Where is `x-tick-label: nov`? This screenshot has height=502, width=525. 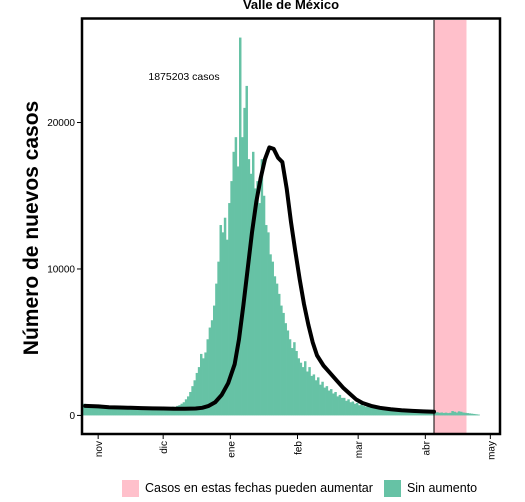
x-tick-label: nov is located at coordinates (99, 449).